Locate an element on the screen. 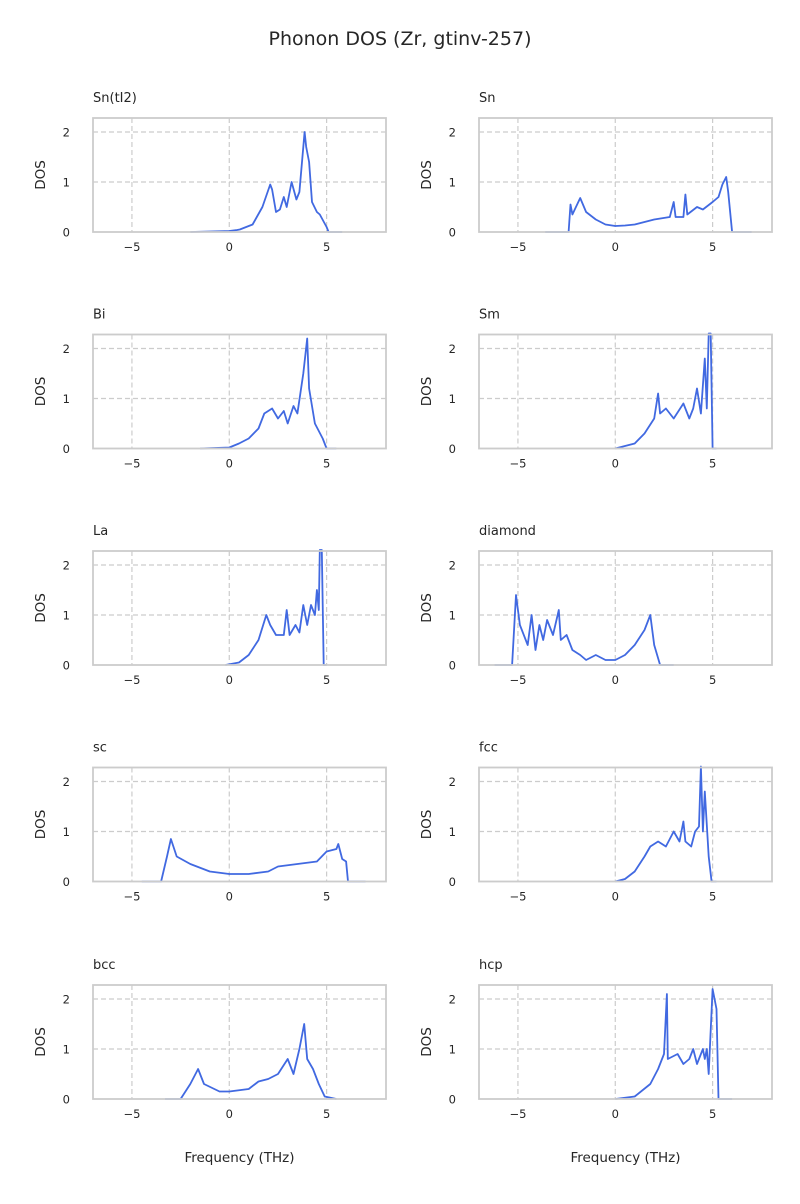  subplot-title: hcp is located at coordinates (491, 965).